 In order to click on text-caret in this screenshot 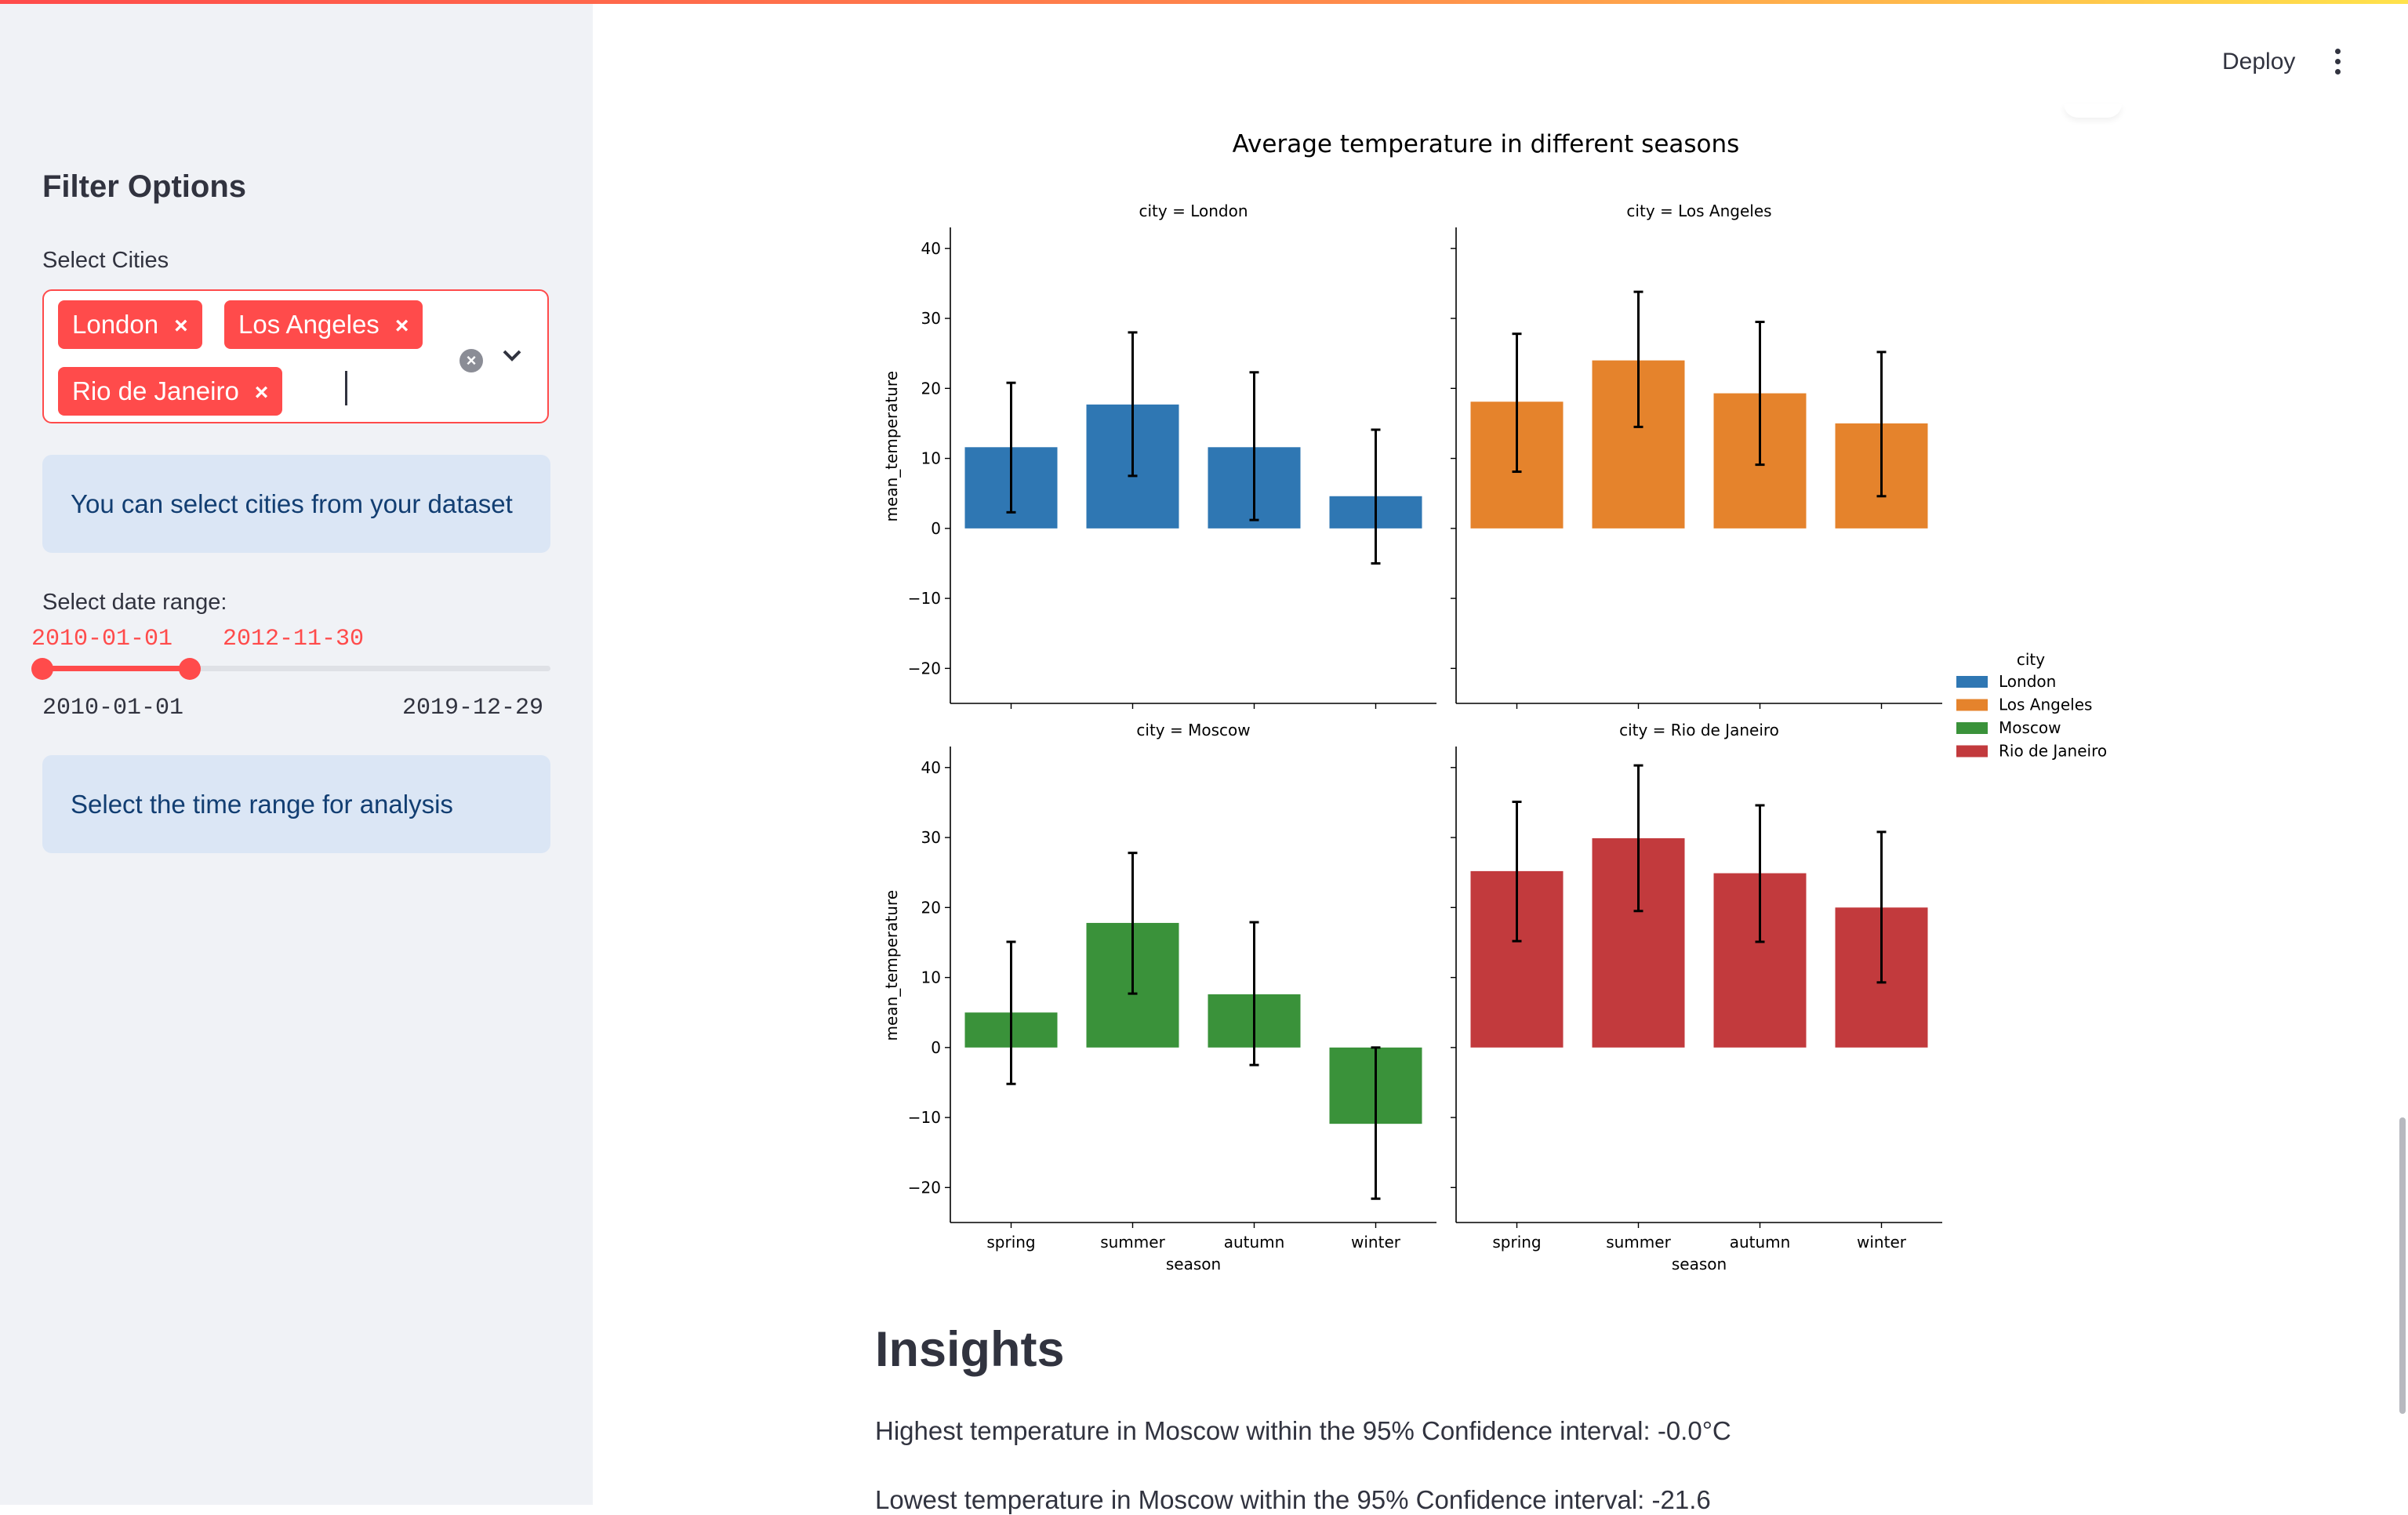, I will do `click(346, 388)`.